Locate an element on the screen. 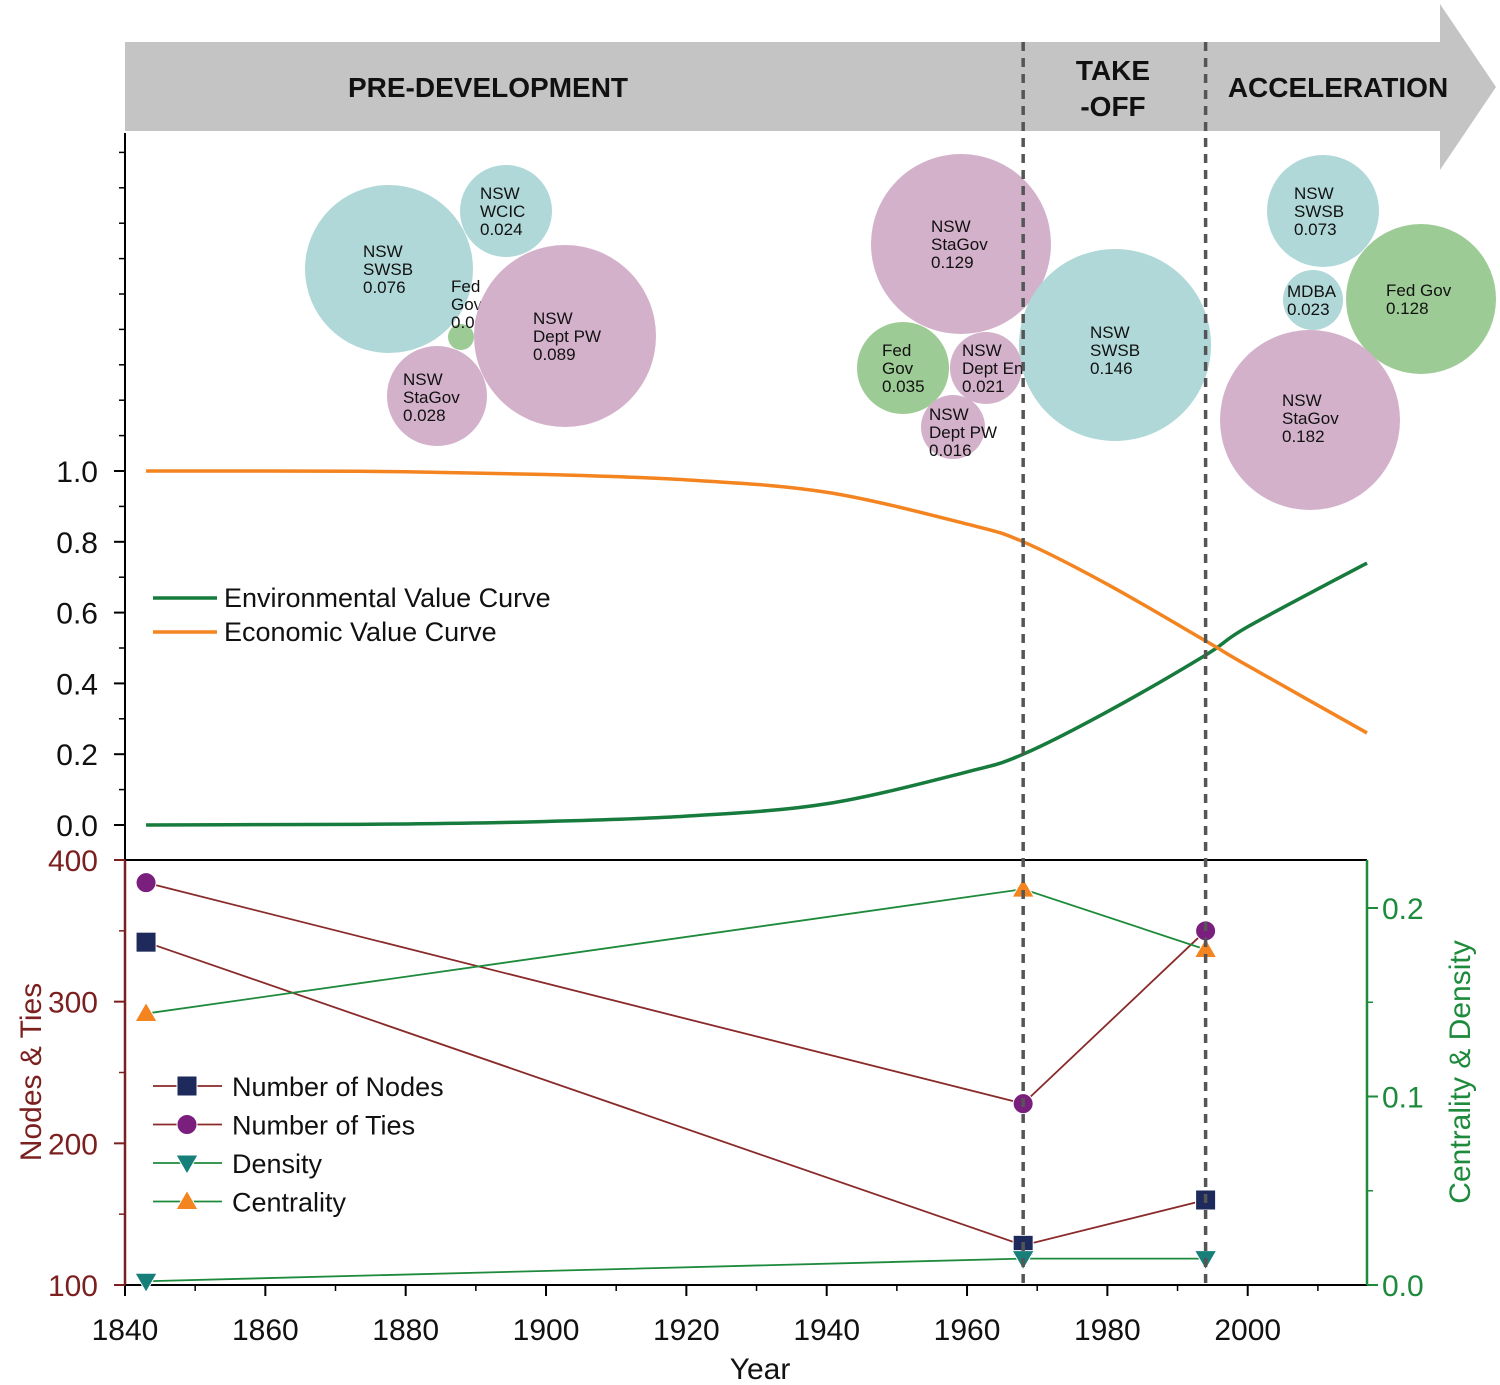 This screenshot has height=1385, width=1500. legend-label: Centrality is located at coordinates (289, 1203).